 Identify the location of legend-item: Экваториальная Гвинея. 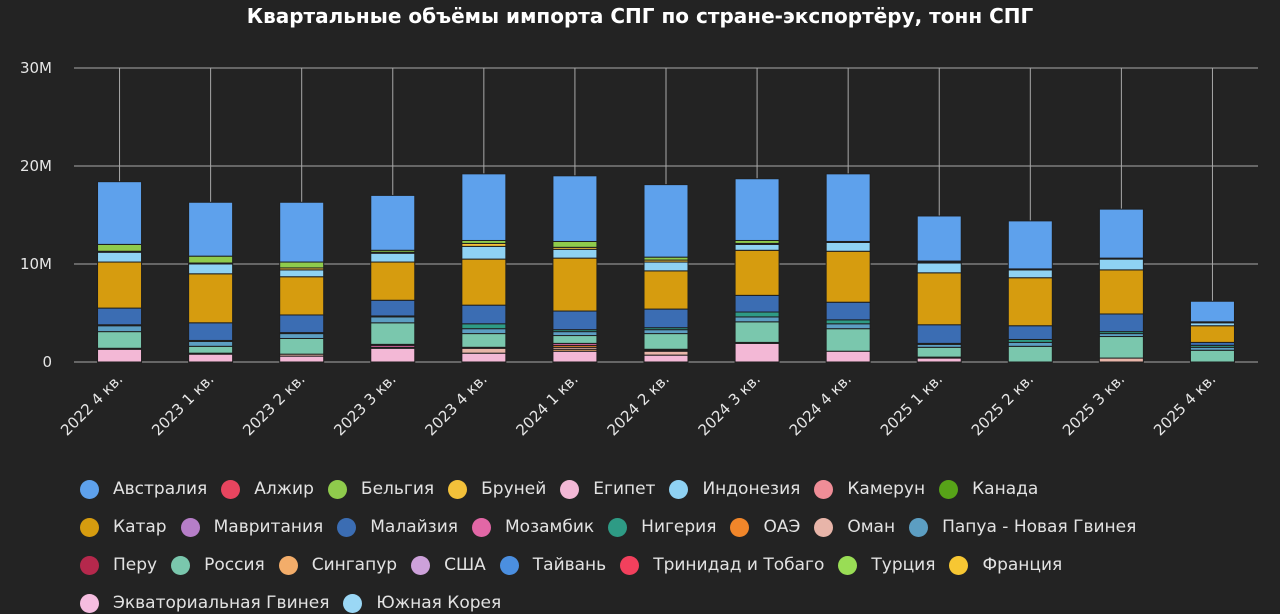
(204, 603).